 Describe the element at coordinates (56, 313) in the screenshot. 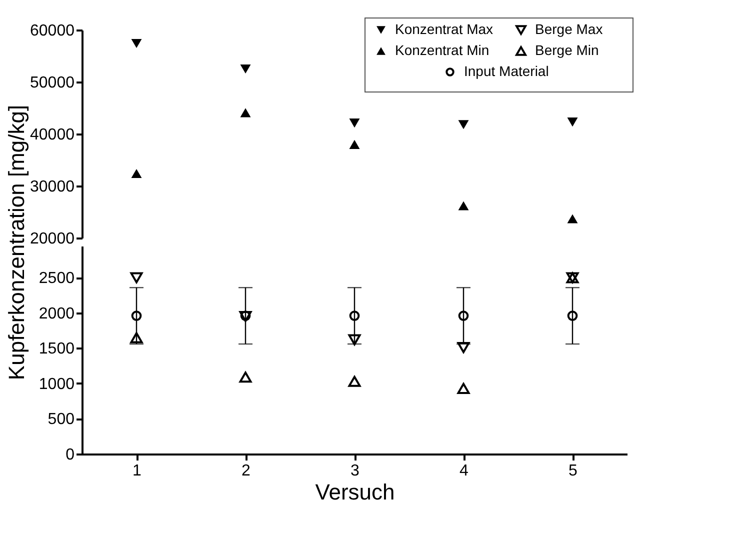

I see `y-tick-label: 2000` at that location.